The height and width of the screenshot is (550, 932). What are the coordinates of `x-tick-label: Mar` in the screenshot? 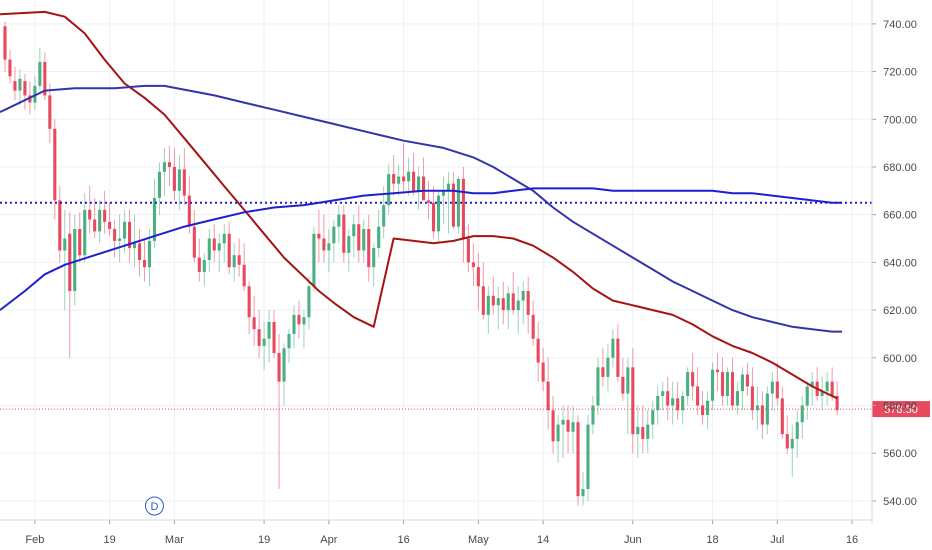 It's located at (174, 540).